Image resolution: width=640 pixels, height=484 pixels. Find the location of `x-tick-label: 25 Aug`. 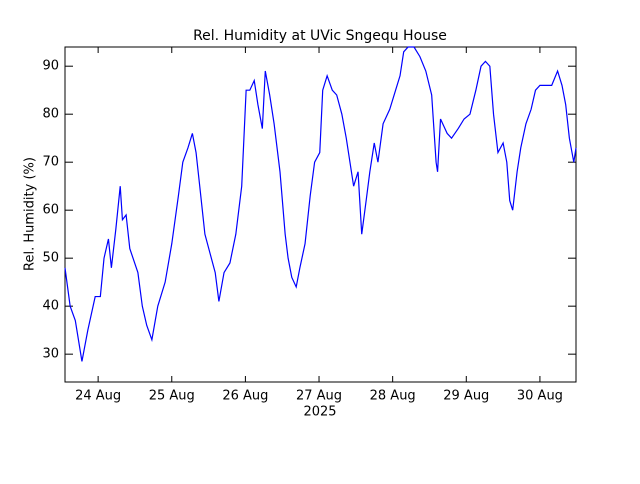

x-tick-label: 25 Aug is located at coordinates (172, 396).